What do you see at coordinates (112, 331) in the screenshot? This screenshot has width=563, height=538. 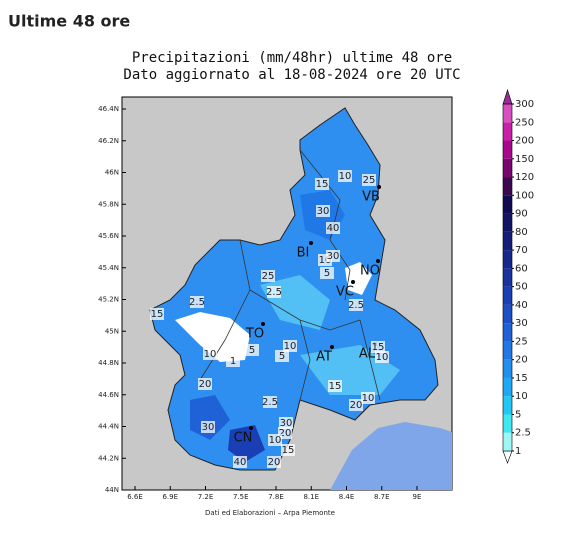 I see `lat-label: 45N` at bounding box center [112, 331].